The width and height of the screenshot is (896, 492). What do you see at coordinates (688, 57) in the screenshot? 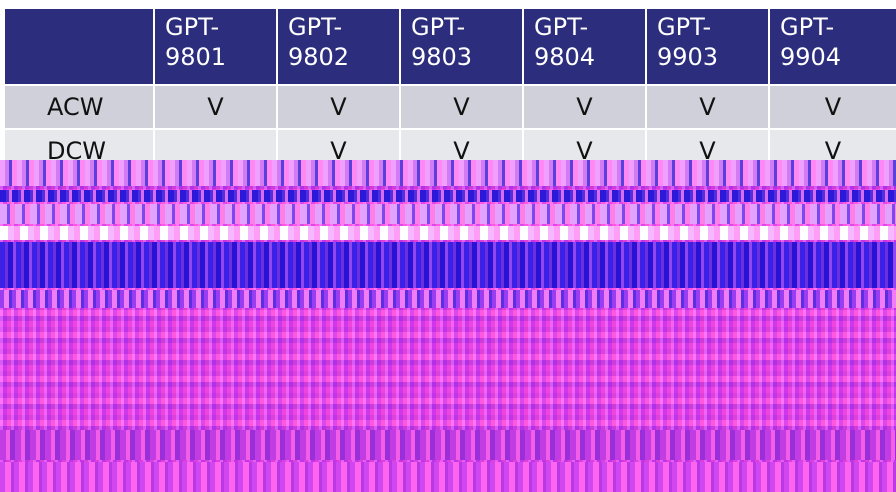
I see `column-header-line2: 9903` at bounding box center [688, 57].